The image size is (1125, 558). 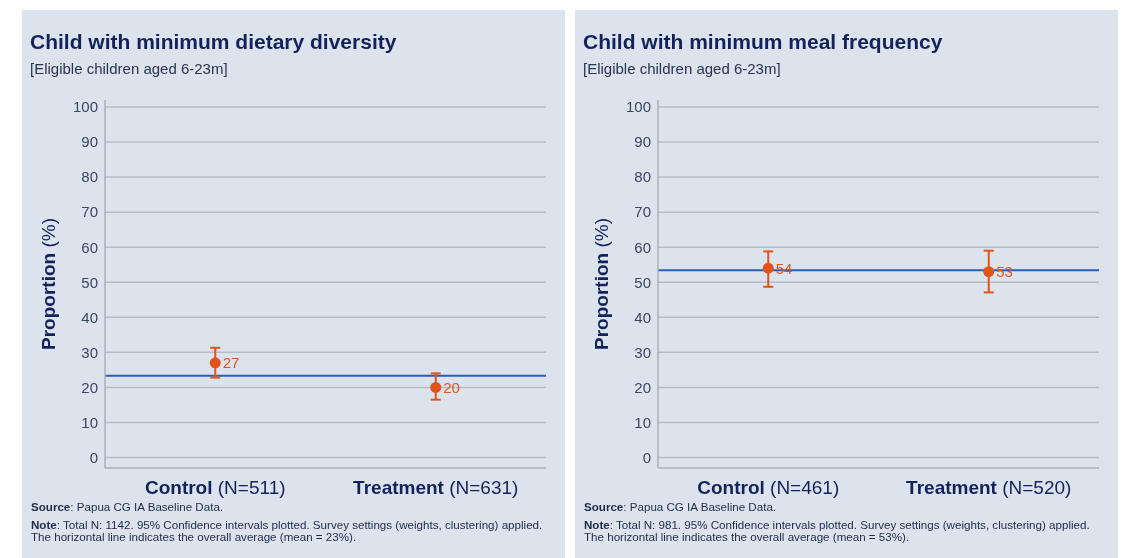 I want to click on data-label: 20, so click(x=451, y=387).